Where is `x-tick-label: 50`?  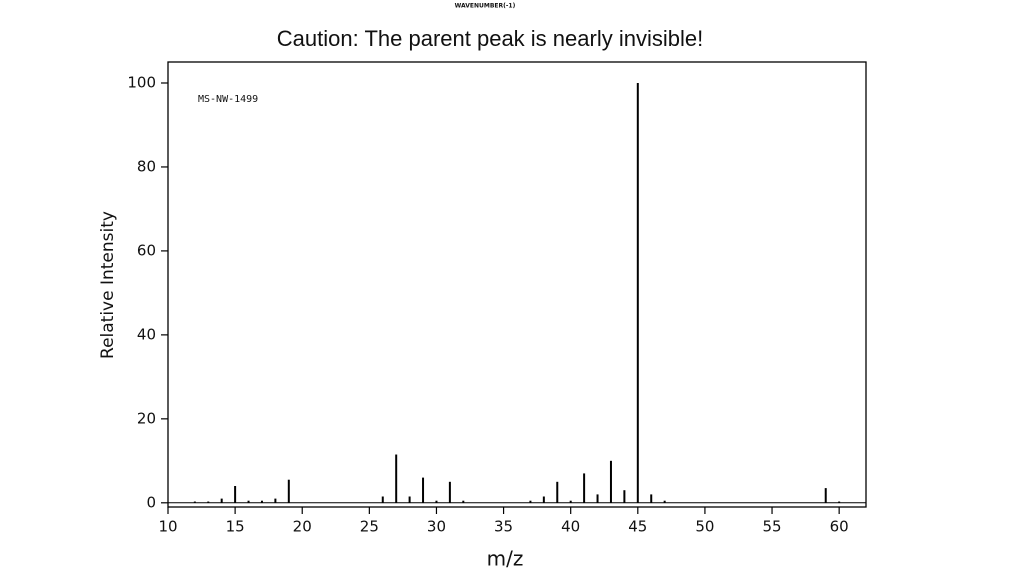
x-tick-label: 50 is located at coordinates (704, 527).